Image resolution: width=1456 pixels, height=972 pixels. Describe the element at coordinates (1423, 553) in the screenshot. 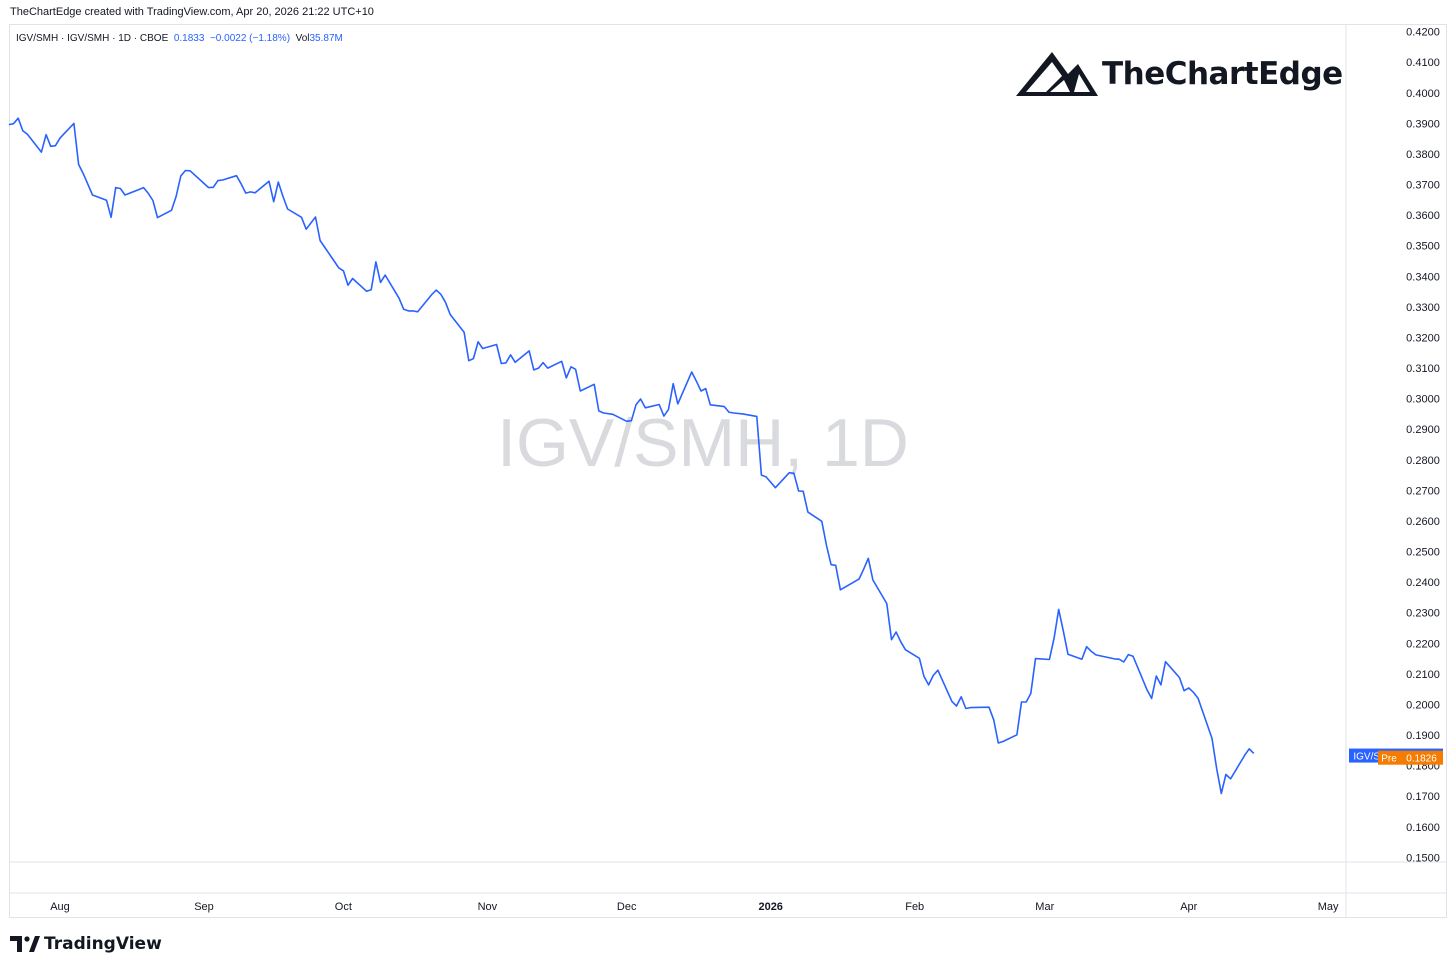

I see `y-tick-label: 0.2500` at that location.